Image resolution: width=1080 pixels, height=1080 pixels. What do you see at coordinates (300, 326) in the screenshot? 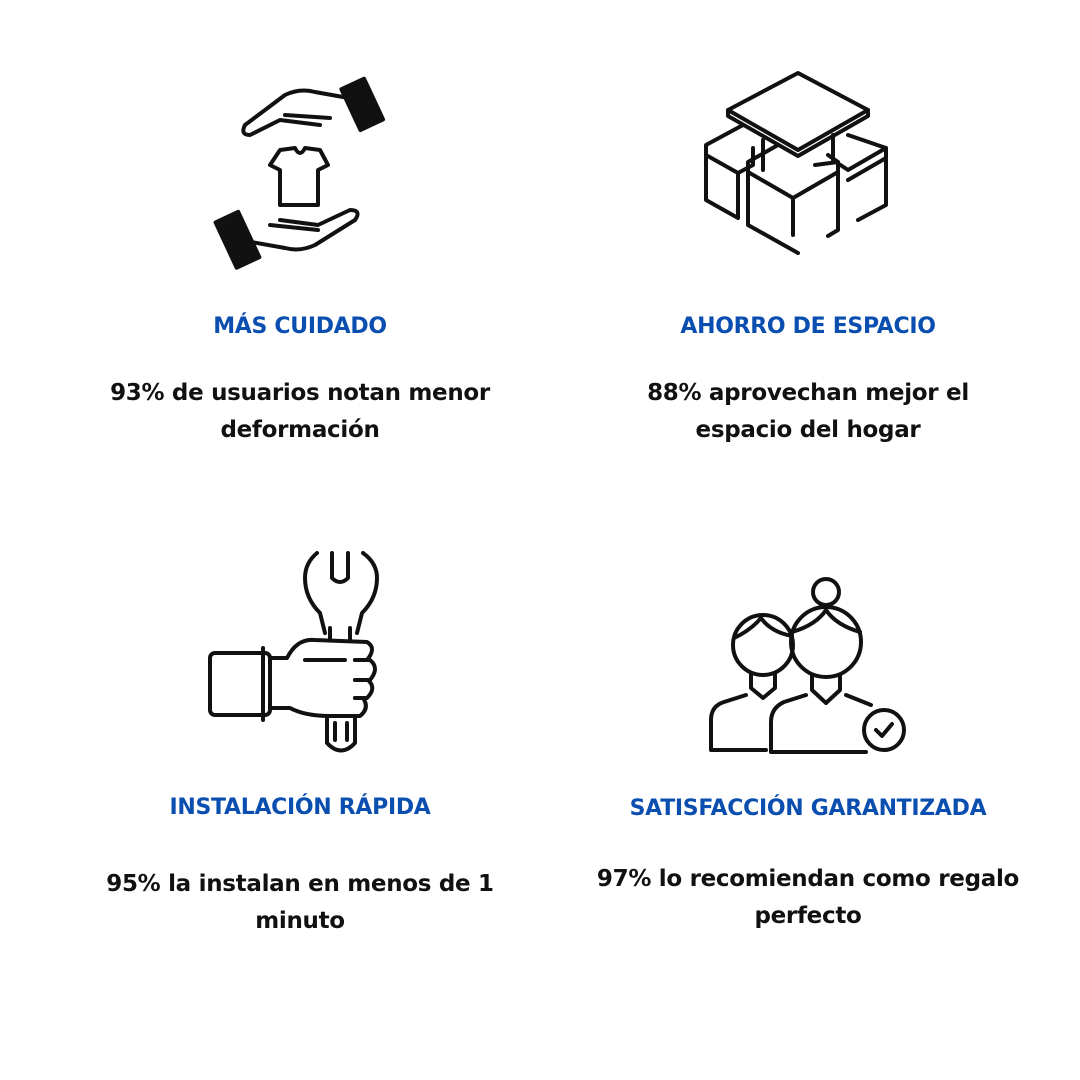
I see `feature-title: MÁS CUIDADO` at bounding box center [300, 326].